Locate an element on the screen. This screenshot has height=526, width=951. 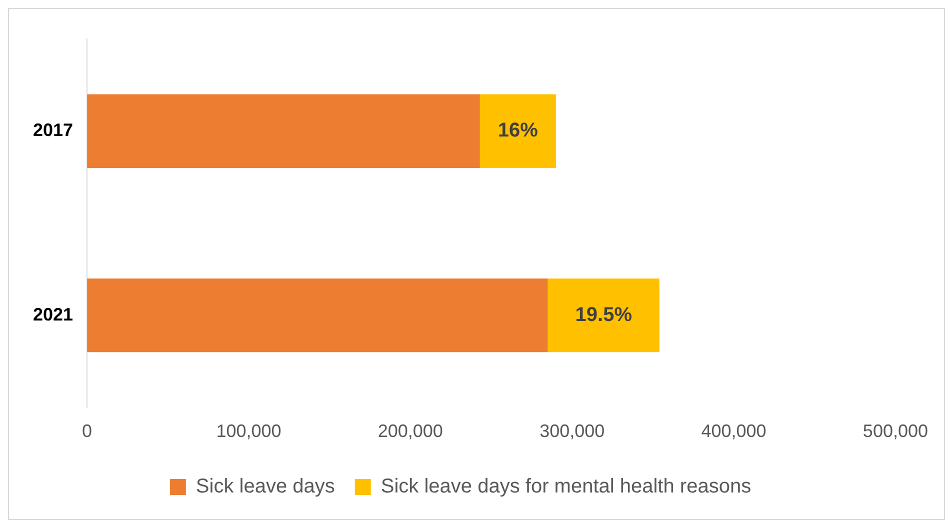
x-tick-label: 300,000 is located at coordinates (572, 431).